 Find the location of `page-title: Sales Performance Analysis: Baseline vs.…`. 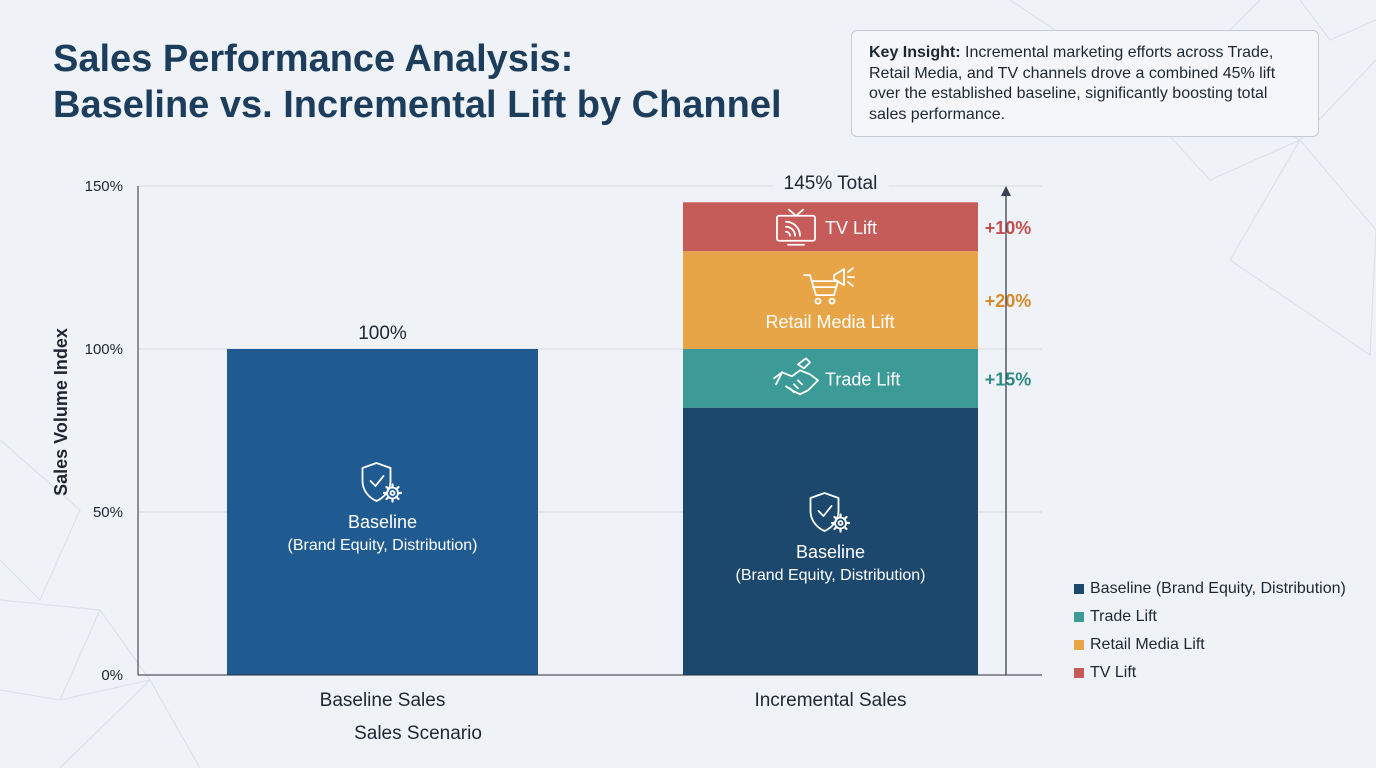

page-title: Sales Performance Analysis: Baseline vs.… is located at coordinates (417, 82).